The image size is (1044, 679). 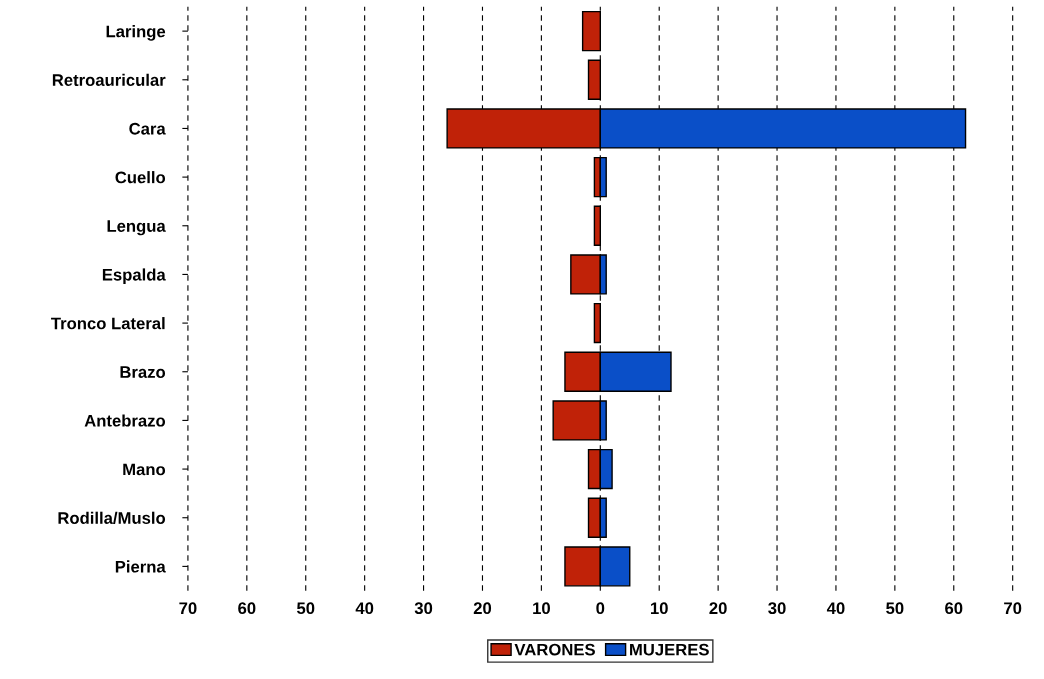 What do you see at coordinates (600, 608) in the screenshot?
I see `x-tick-label: 0` at bounding box center [600, 608].